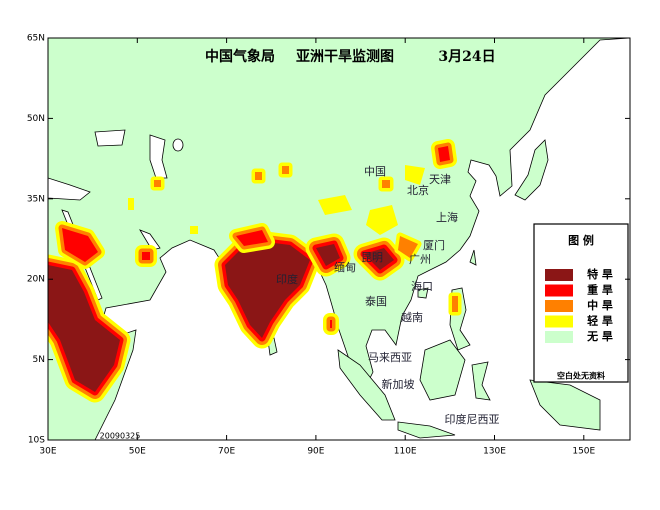 The image size is (660, 510). What do you see at coordinates (315, 452) in the screenshot?
I see `lon-label: 90E` at bounding box center [315, 452].